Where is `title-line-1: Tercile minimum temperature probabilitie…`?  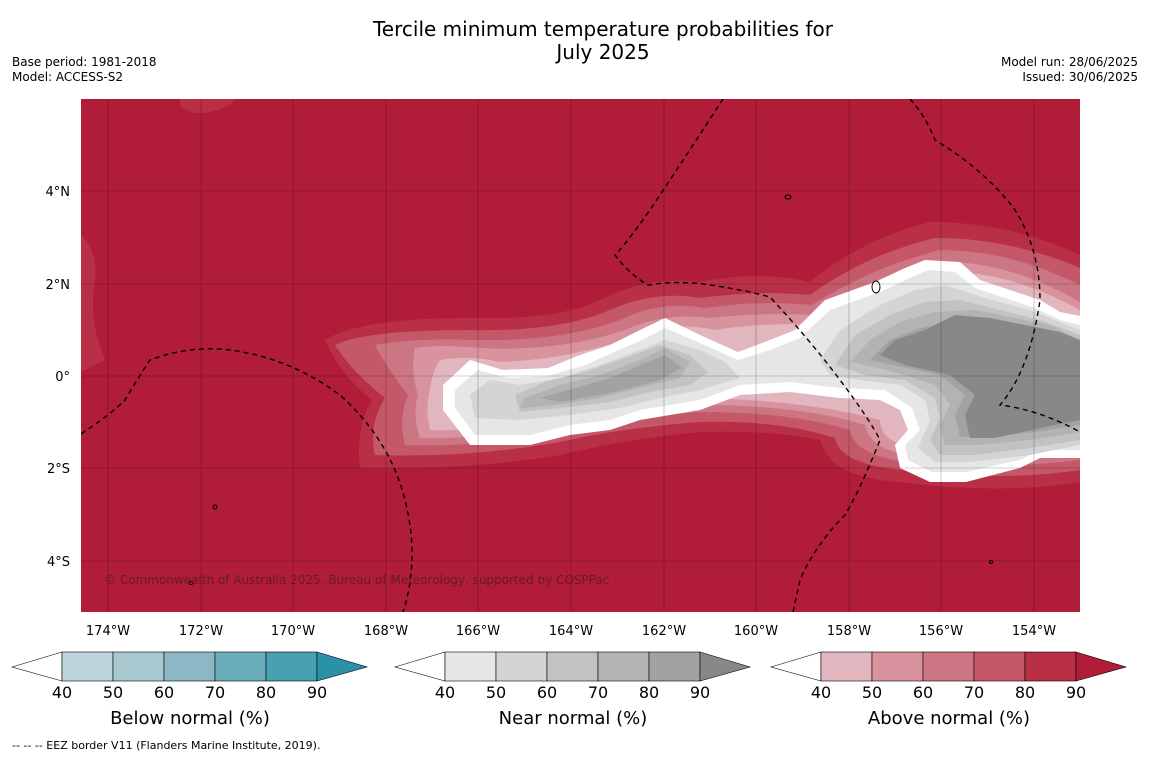
title-line-1: Tercile minimum temperature probabilitie… is located at coordinates (603, 29).